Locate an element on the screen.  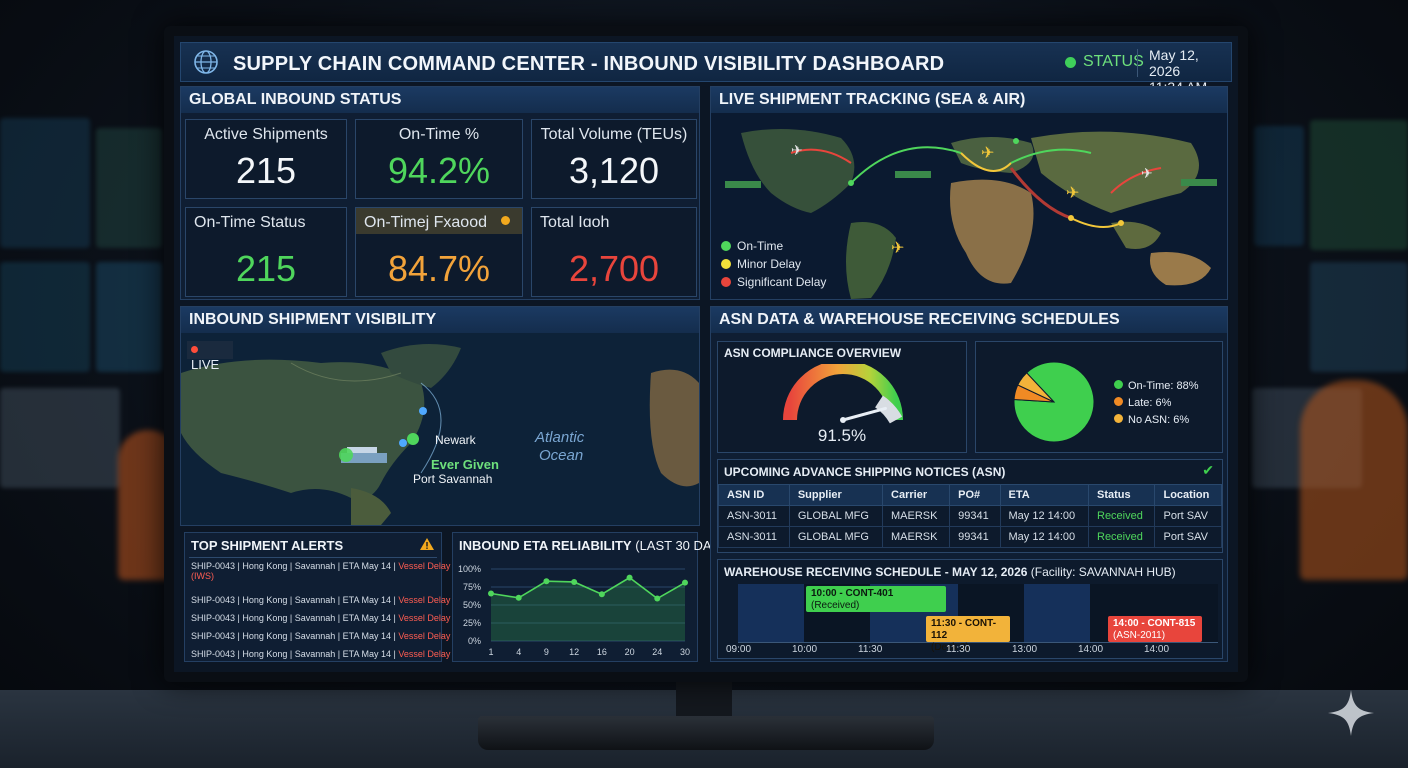
cell-po: 99341 is located at coordinates (975, 537).